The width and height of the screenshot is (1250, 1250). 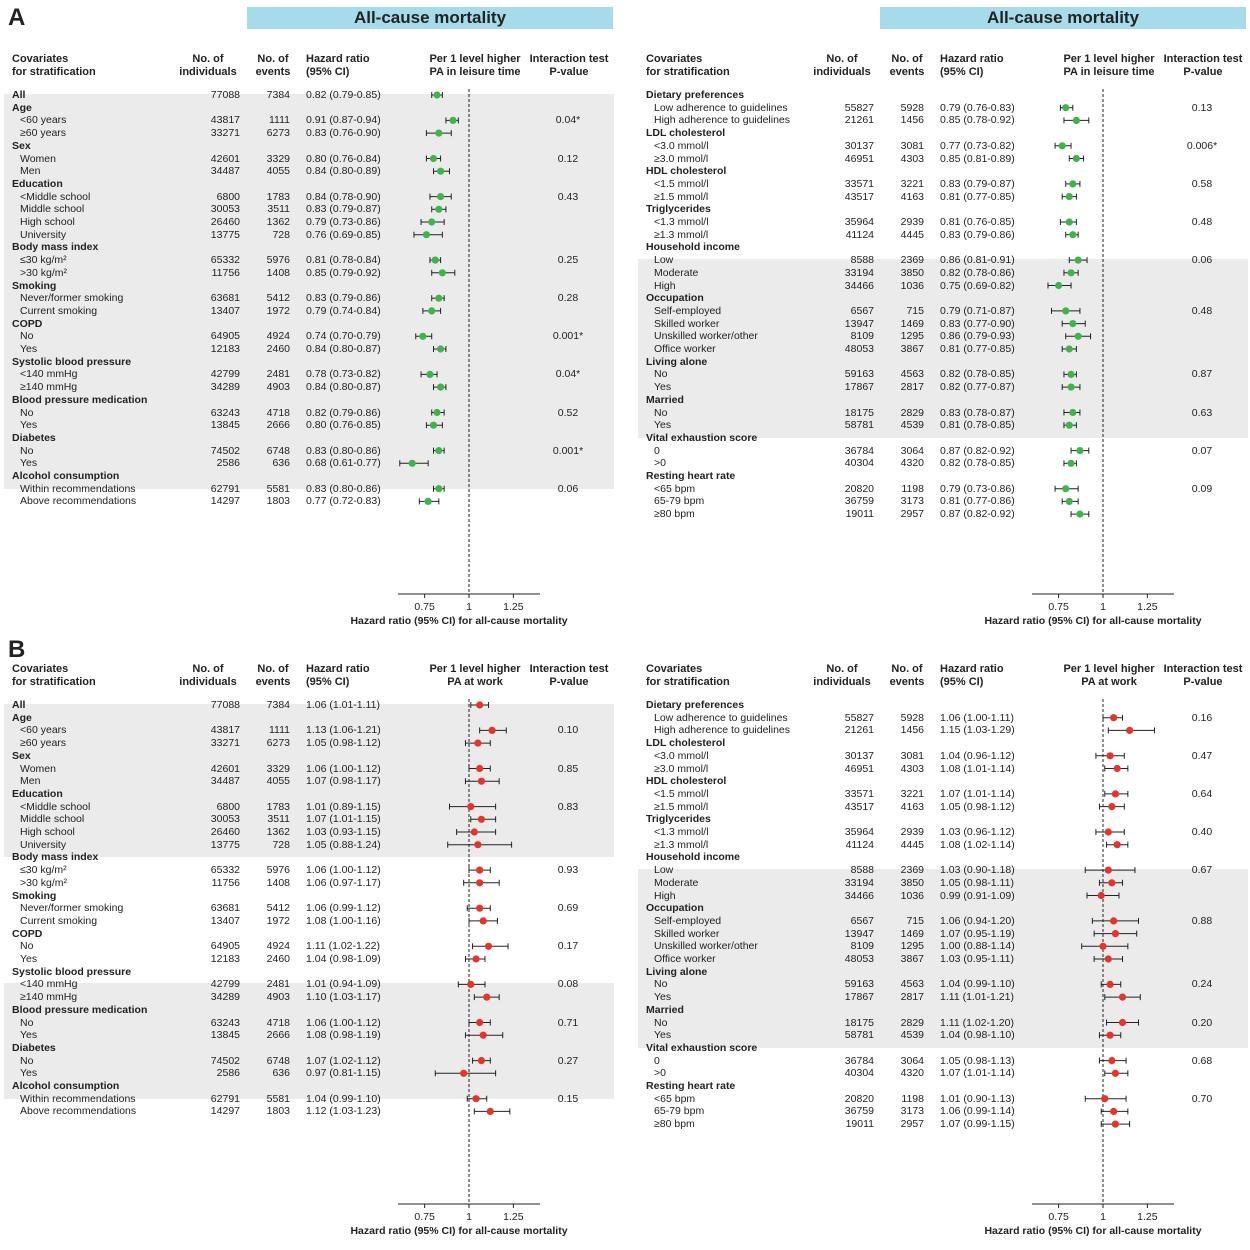 I want to click on x-tick-label: 0.75, so click(x=1058, y=607).